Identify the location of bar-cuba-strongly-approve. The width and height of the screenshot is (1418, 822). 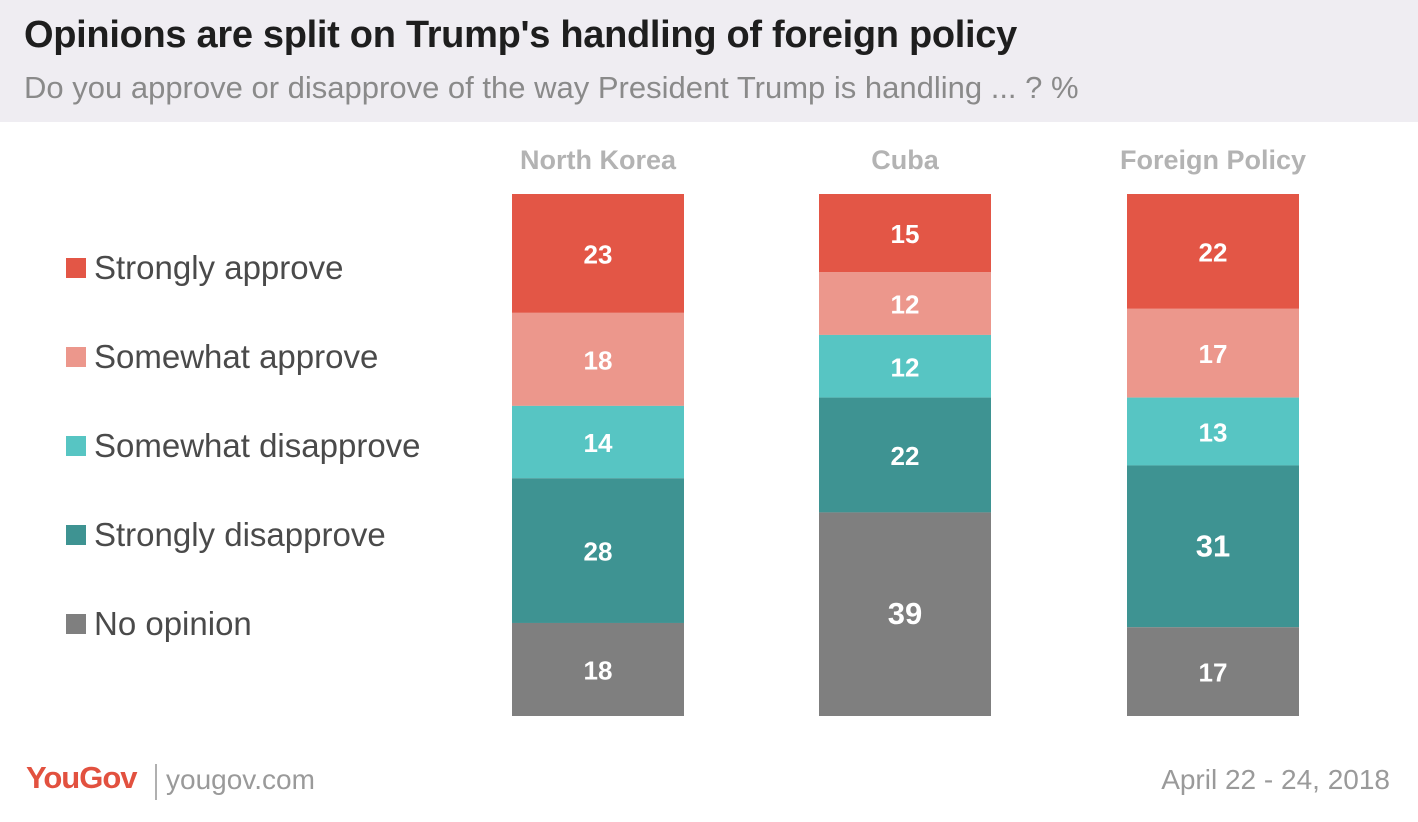
(905, 233).